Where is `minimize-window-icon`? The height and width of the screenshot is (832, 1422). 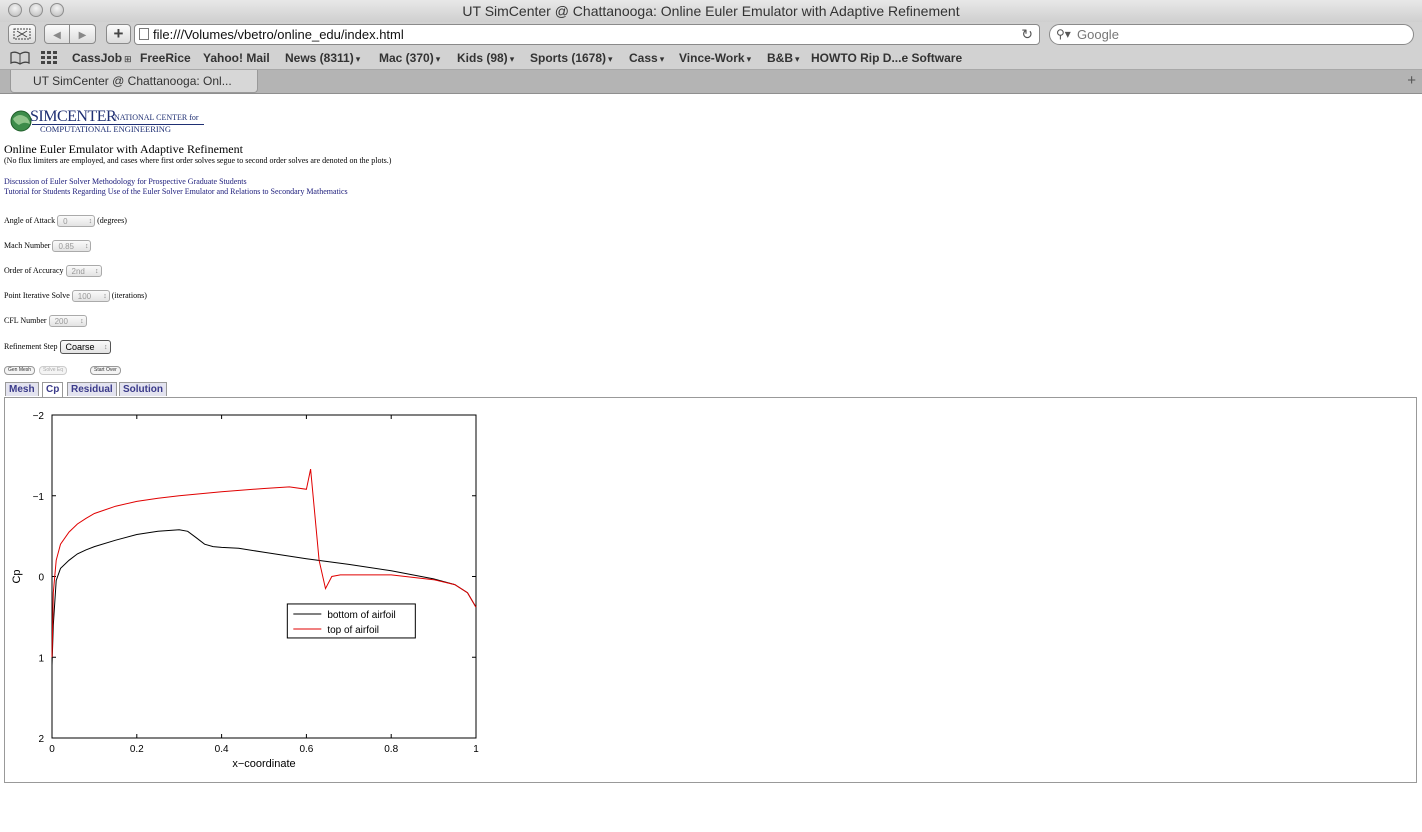
minimize-window-icon is located at coordinates (36, 10).